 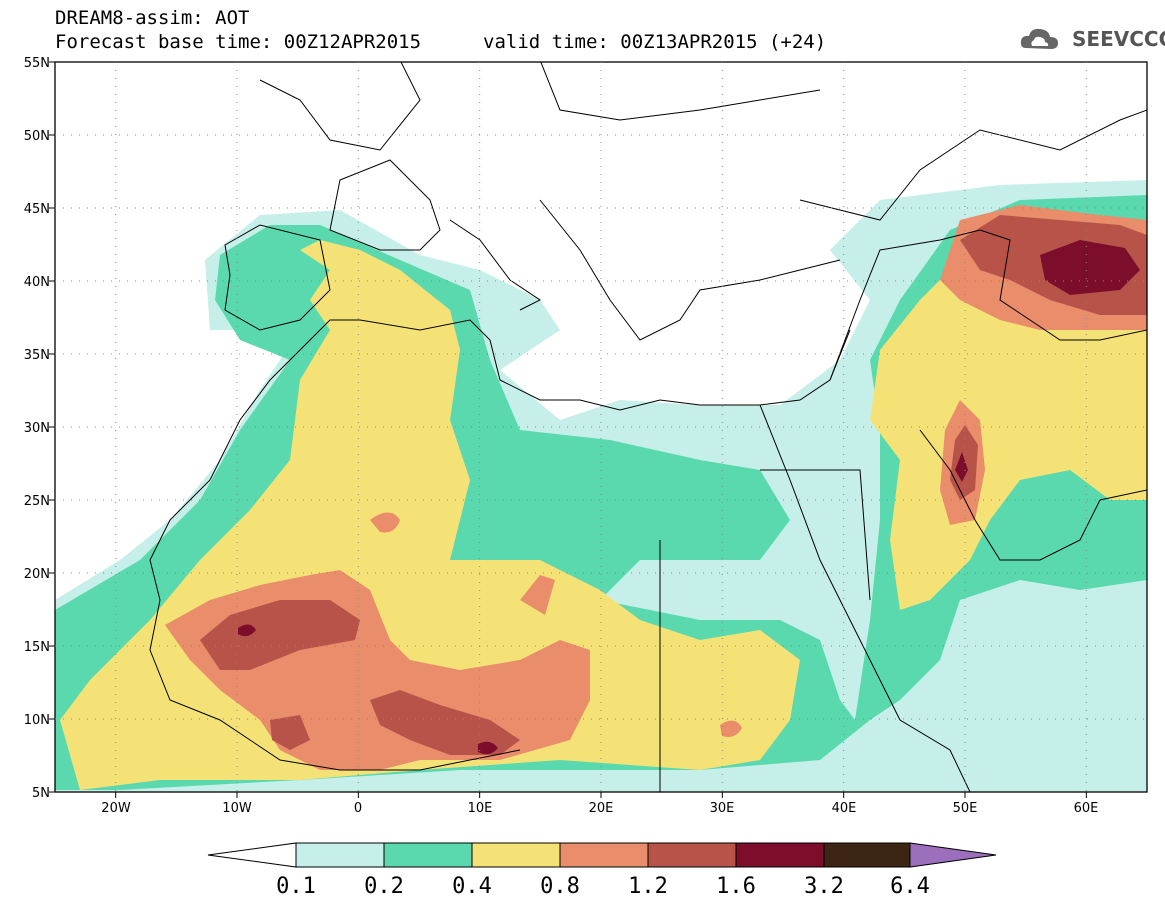 I want to click on colorbar-label: 1.2, so click(x=648, y=886).